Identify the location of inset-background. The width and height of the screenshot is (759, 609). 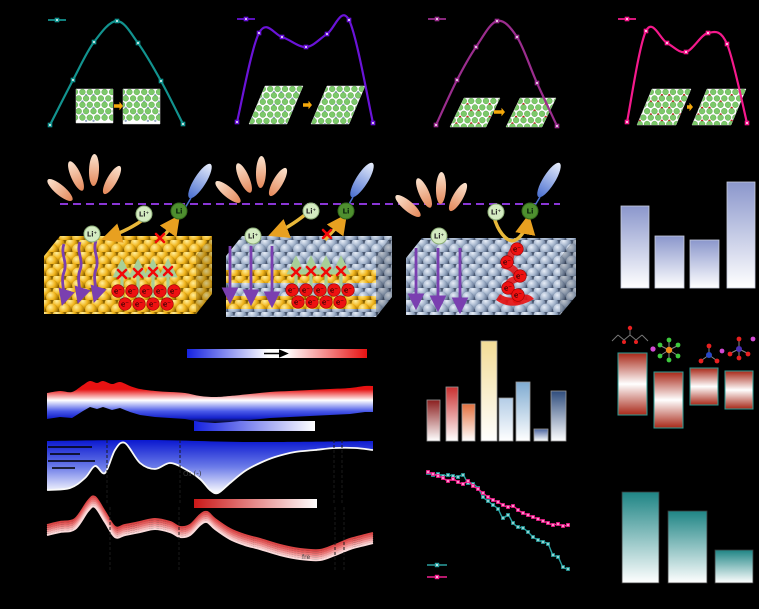
(276, 105).